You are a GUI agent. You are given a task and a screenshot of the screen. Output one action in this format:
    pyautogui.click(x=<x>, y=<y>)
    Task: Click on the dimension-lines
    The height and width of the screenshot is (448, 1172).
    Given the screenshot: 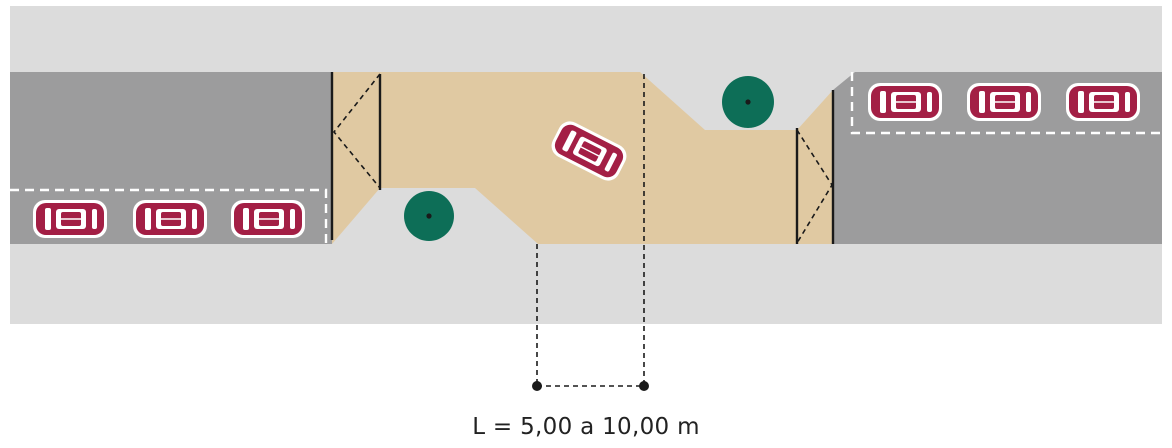 What is the action you would take?
    pyautogui.click(x=590, y=230)
    